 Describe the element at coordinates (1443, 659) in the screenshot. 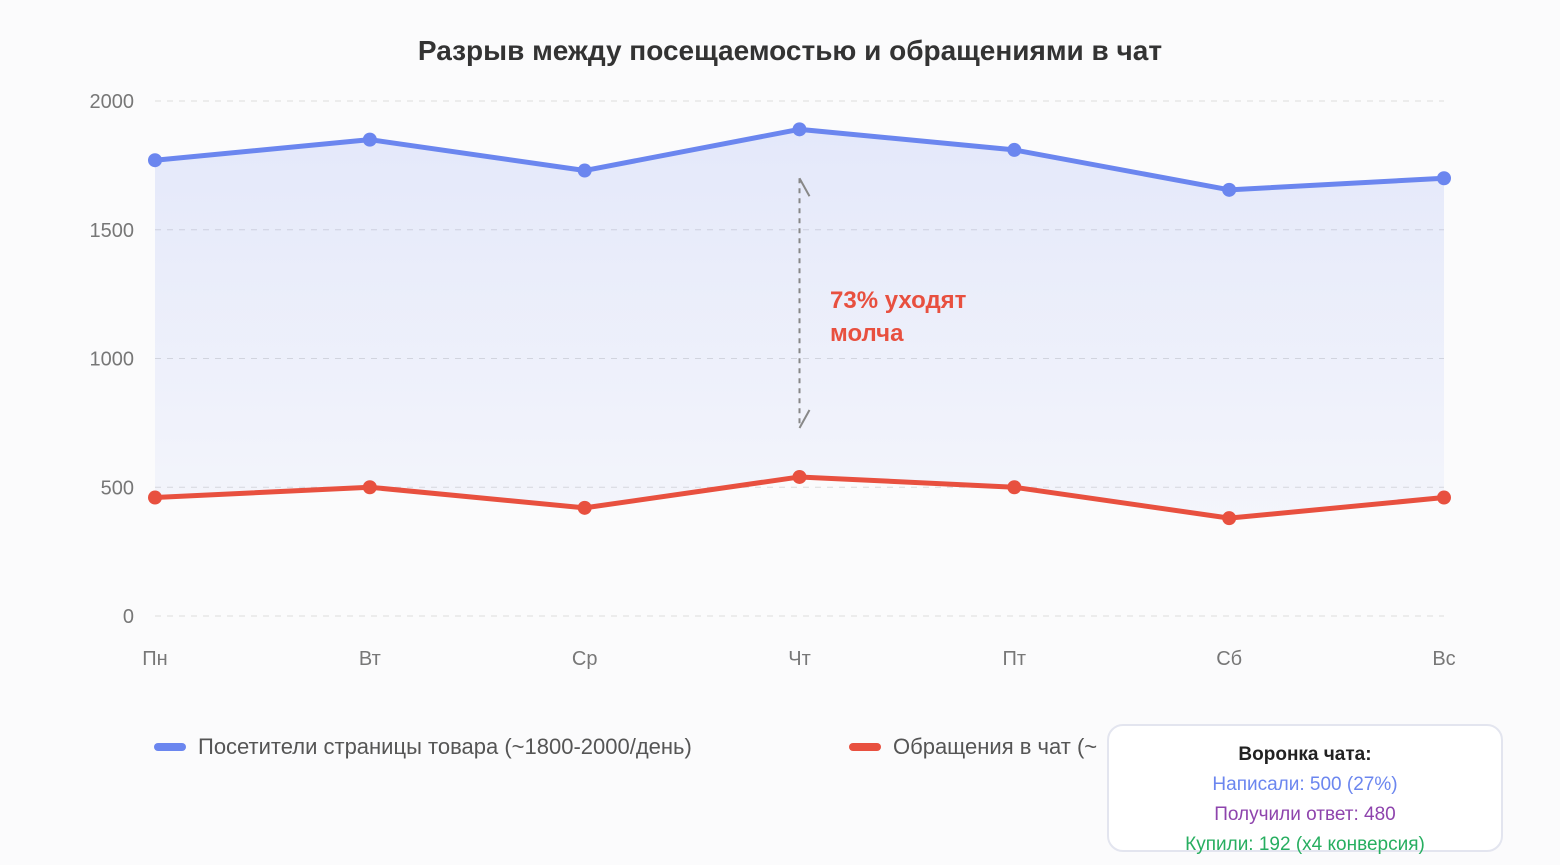

I see `x-tick-label: Вс` at that location.